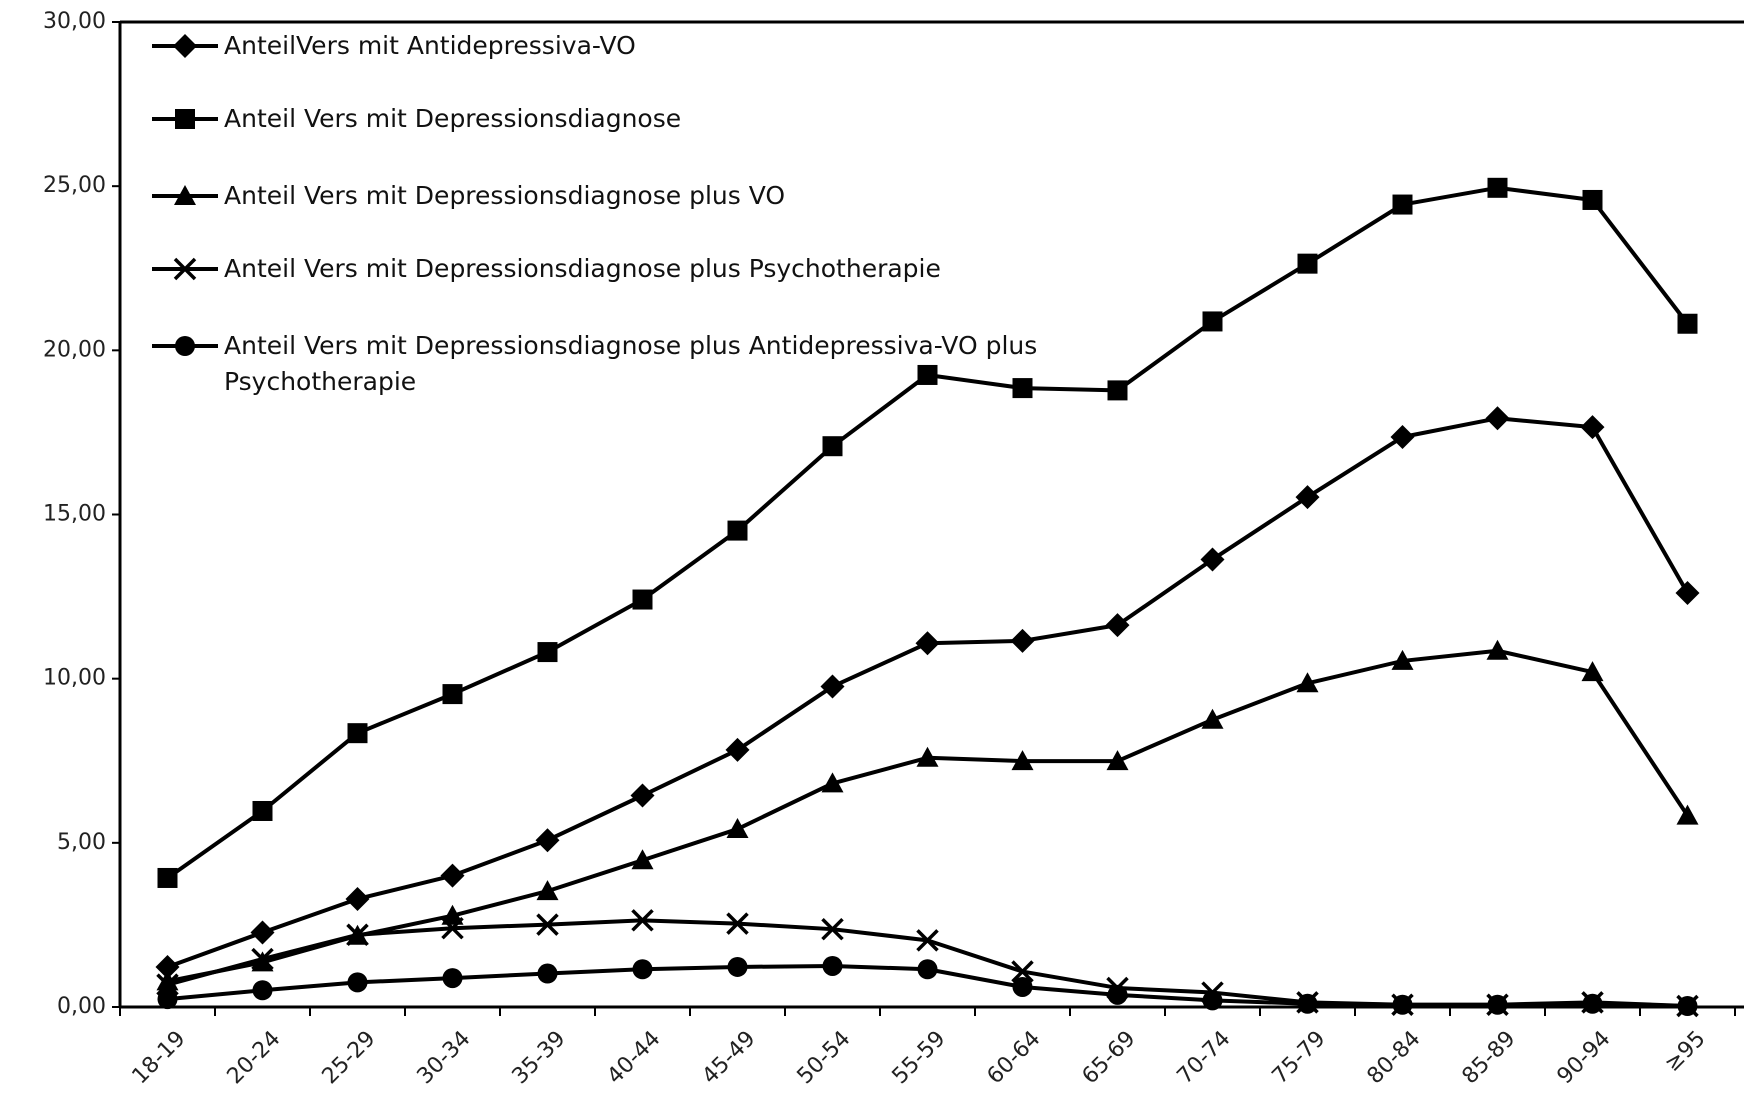 The height and width of the screenshot is (1115, 1744). I want to click on legend-label: Anteil Vers mit Depressionsdiagnose, so click(453, 118).